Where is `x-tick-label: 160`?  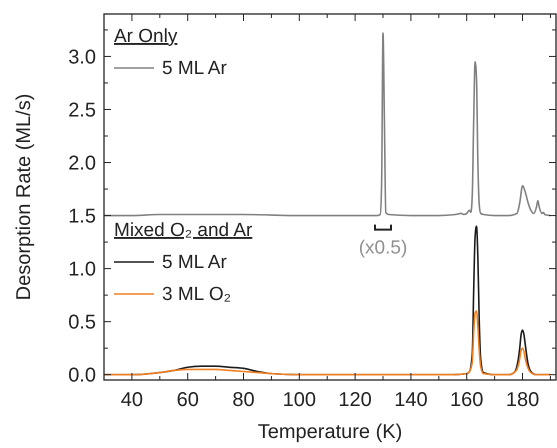 x-tick-label: 160 is located at coordinates (467, 400).